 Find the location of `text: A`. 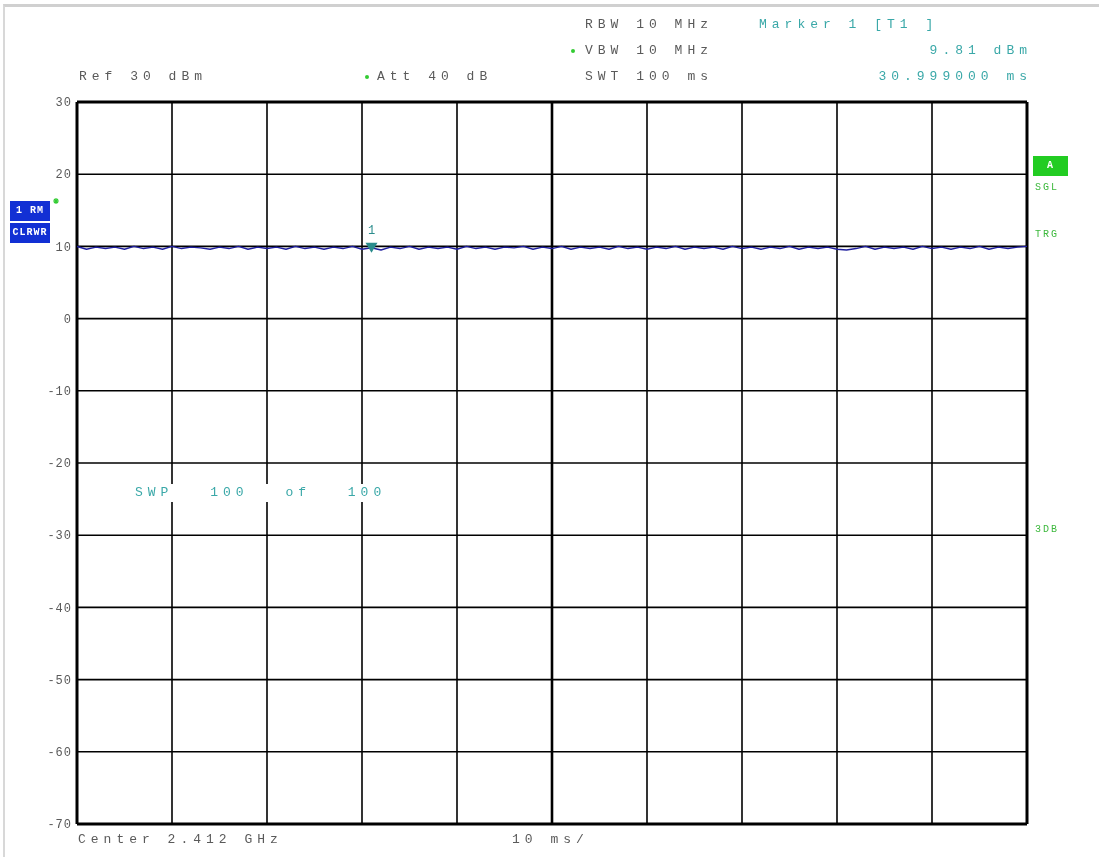

text: A is located at coordinates (1050, 165).